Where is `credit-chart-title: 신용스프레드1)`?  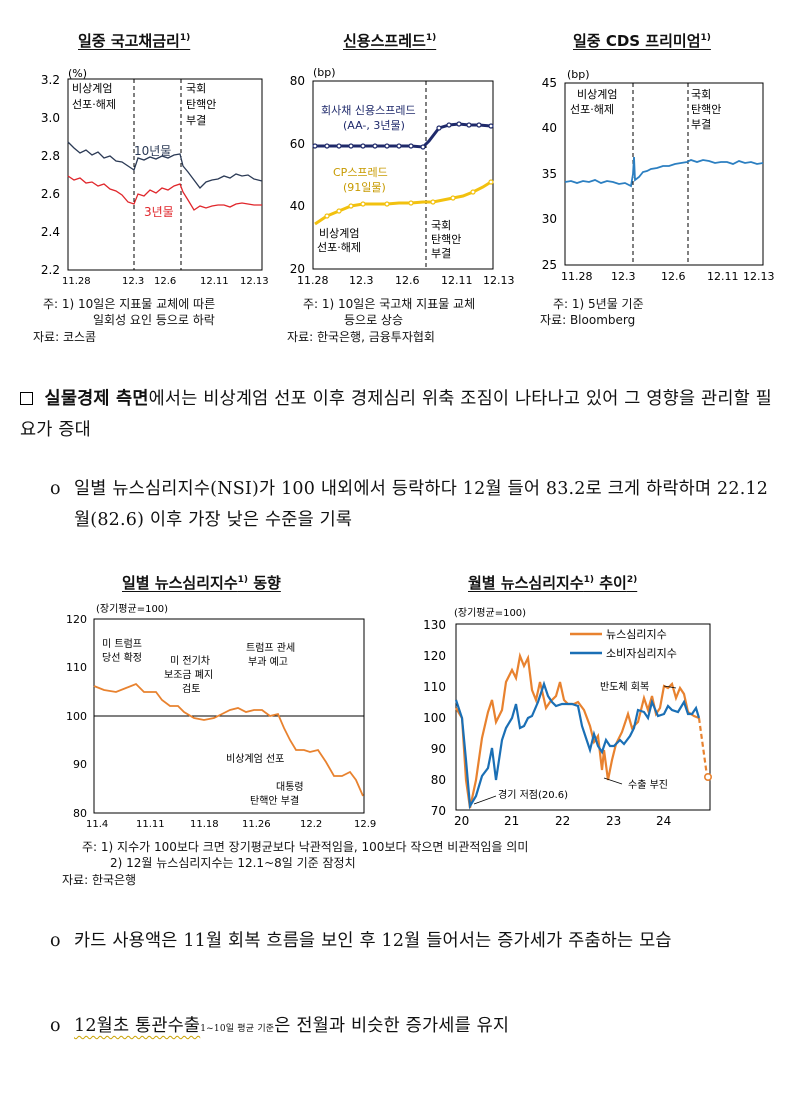 credit-chart-title: 신용스프레드1) is located at coordinates (390, 41).